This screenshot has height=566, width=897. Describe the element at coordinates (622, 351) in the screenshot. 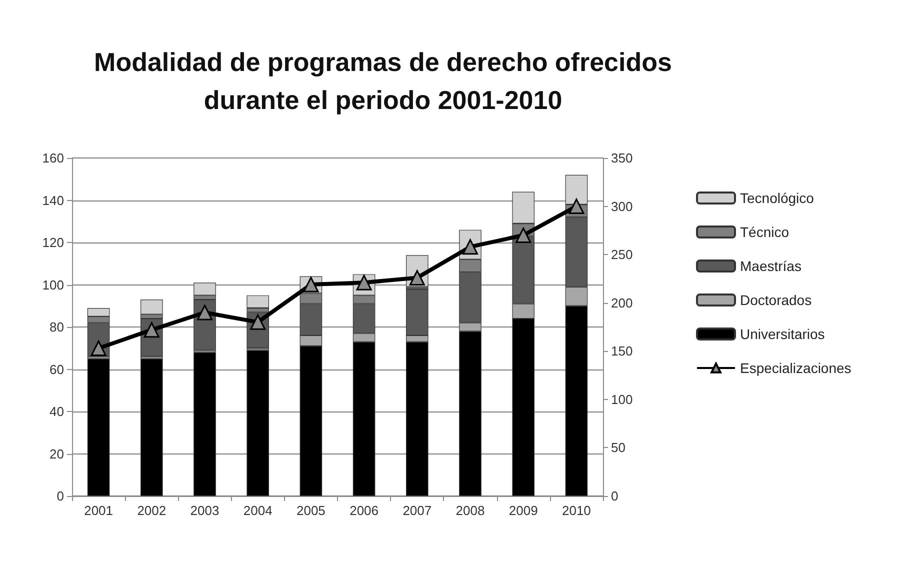

I see `y2-tick-label: 150` at that location.